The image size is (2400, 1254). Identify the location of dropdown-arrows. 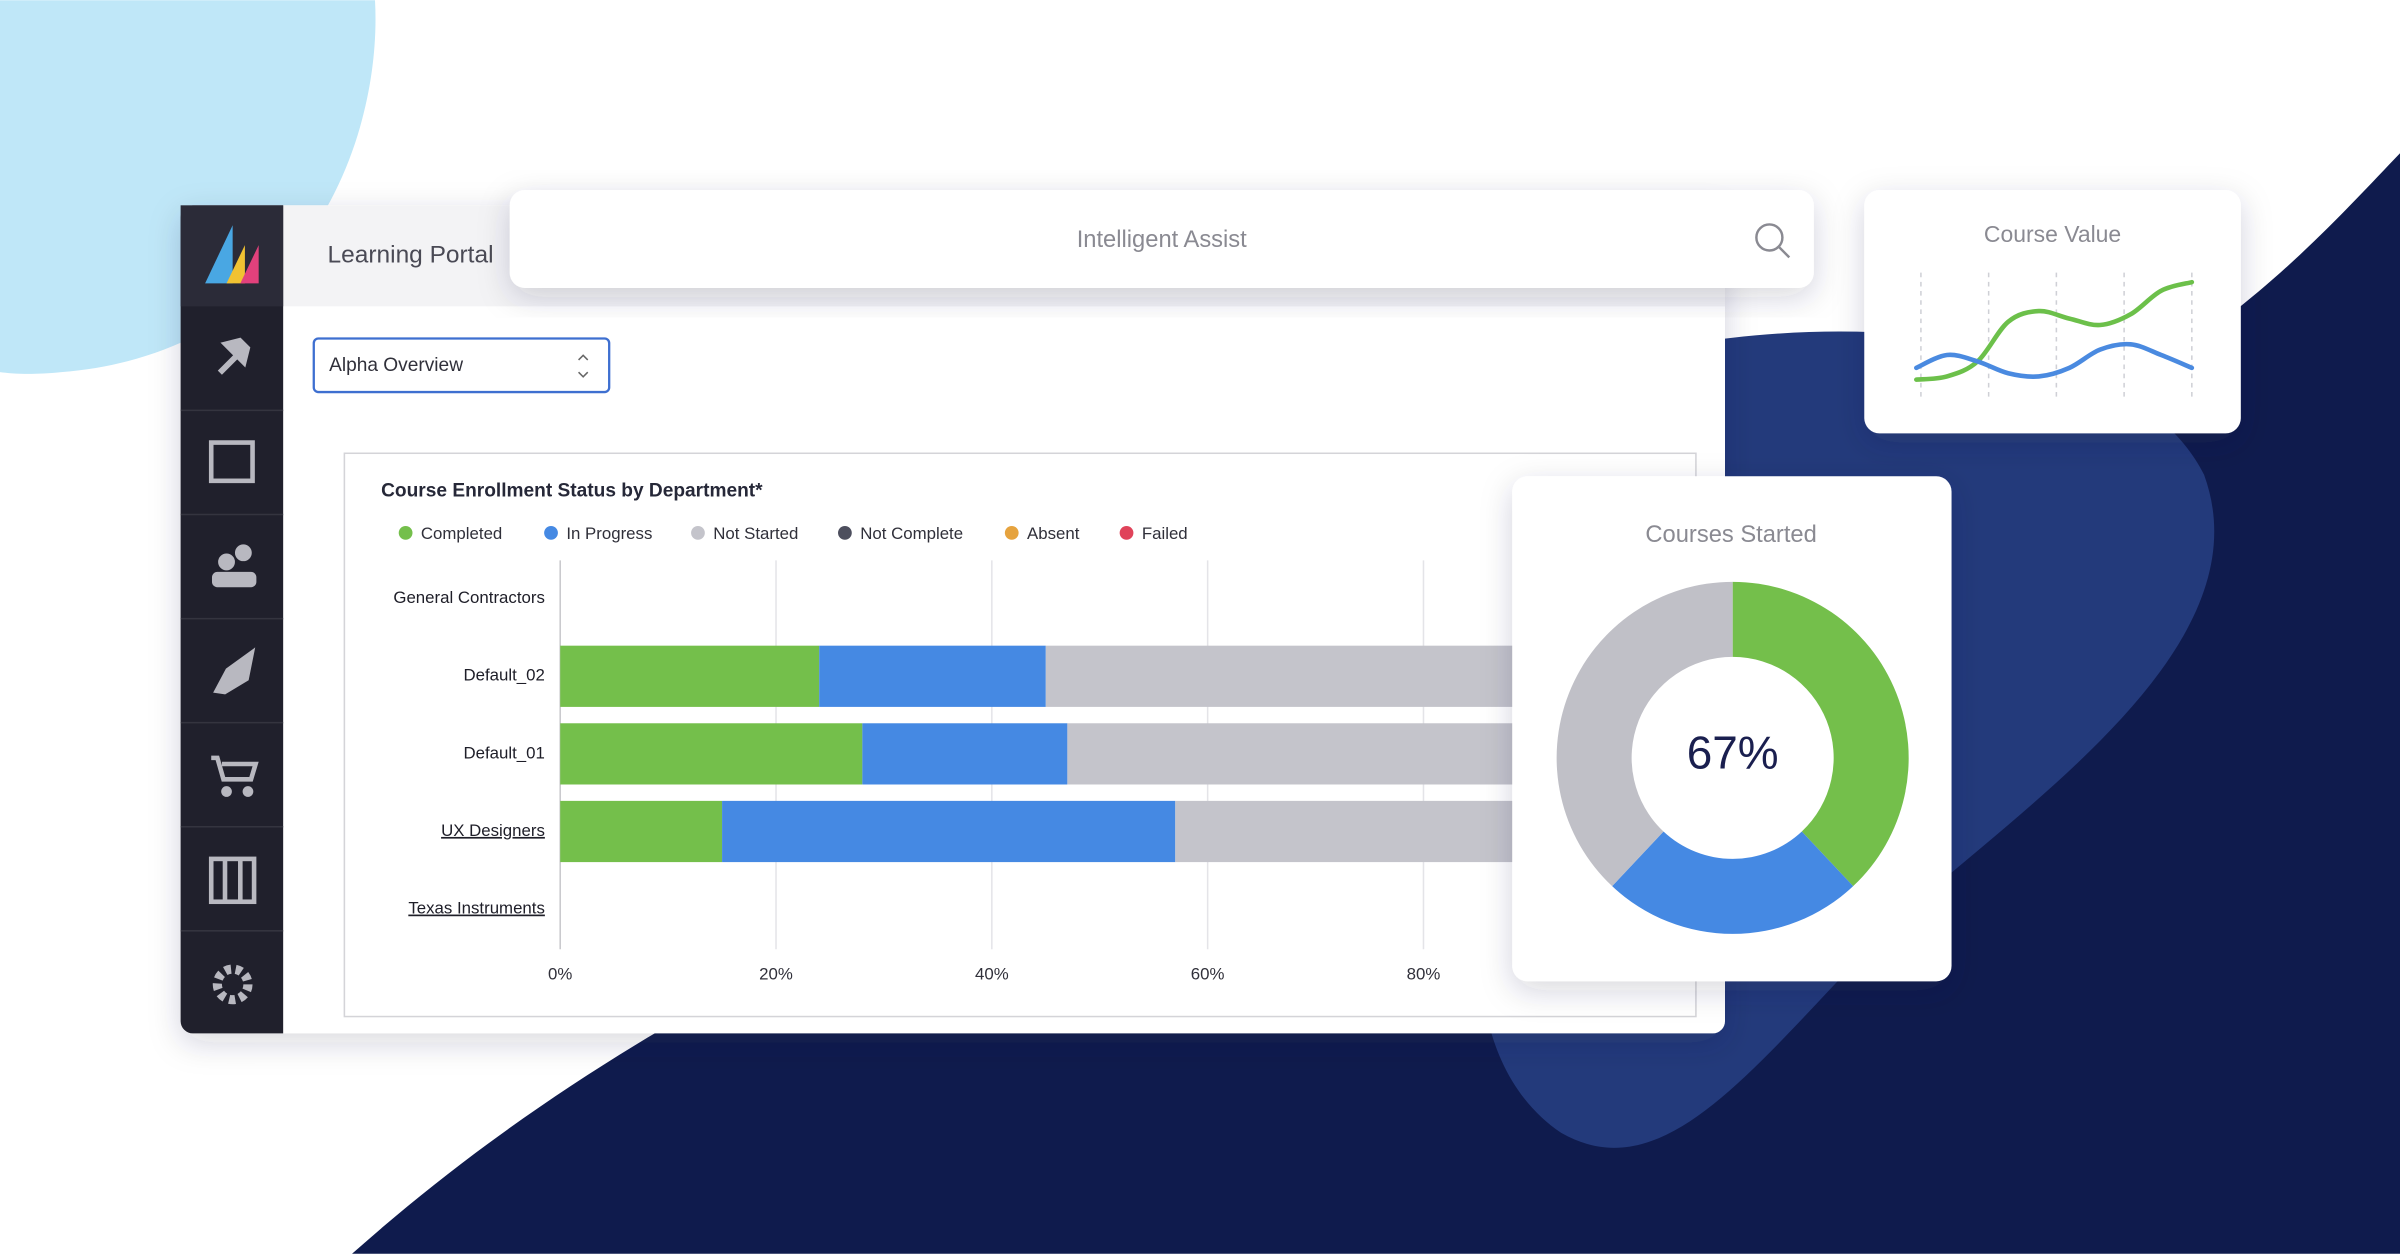
(583, 366).